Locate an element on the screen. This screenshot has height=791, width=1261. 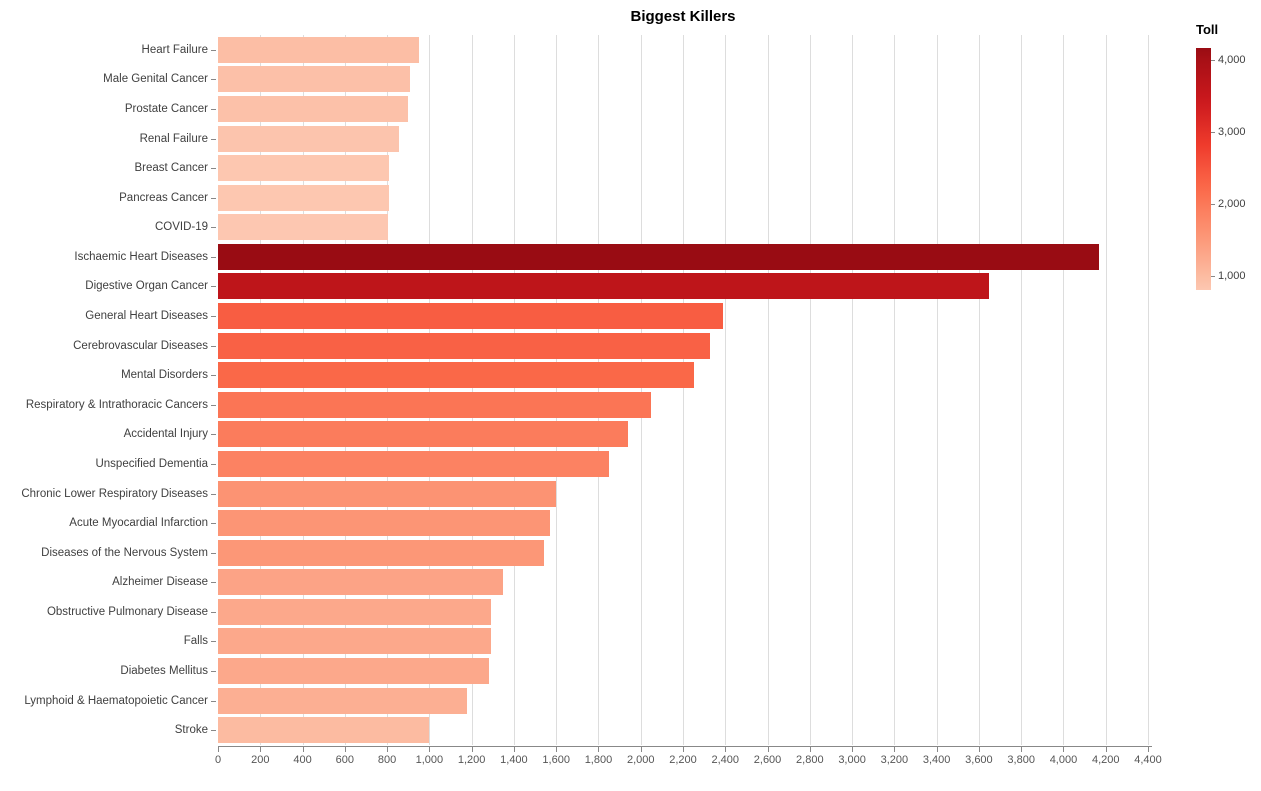
y-axis-label: Diabetes Mellitus is located at coordinates (164, 671).